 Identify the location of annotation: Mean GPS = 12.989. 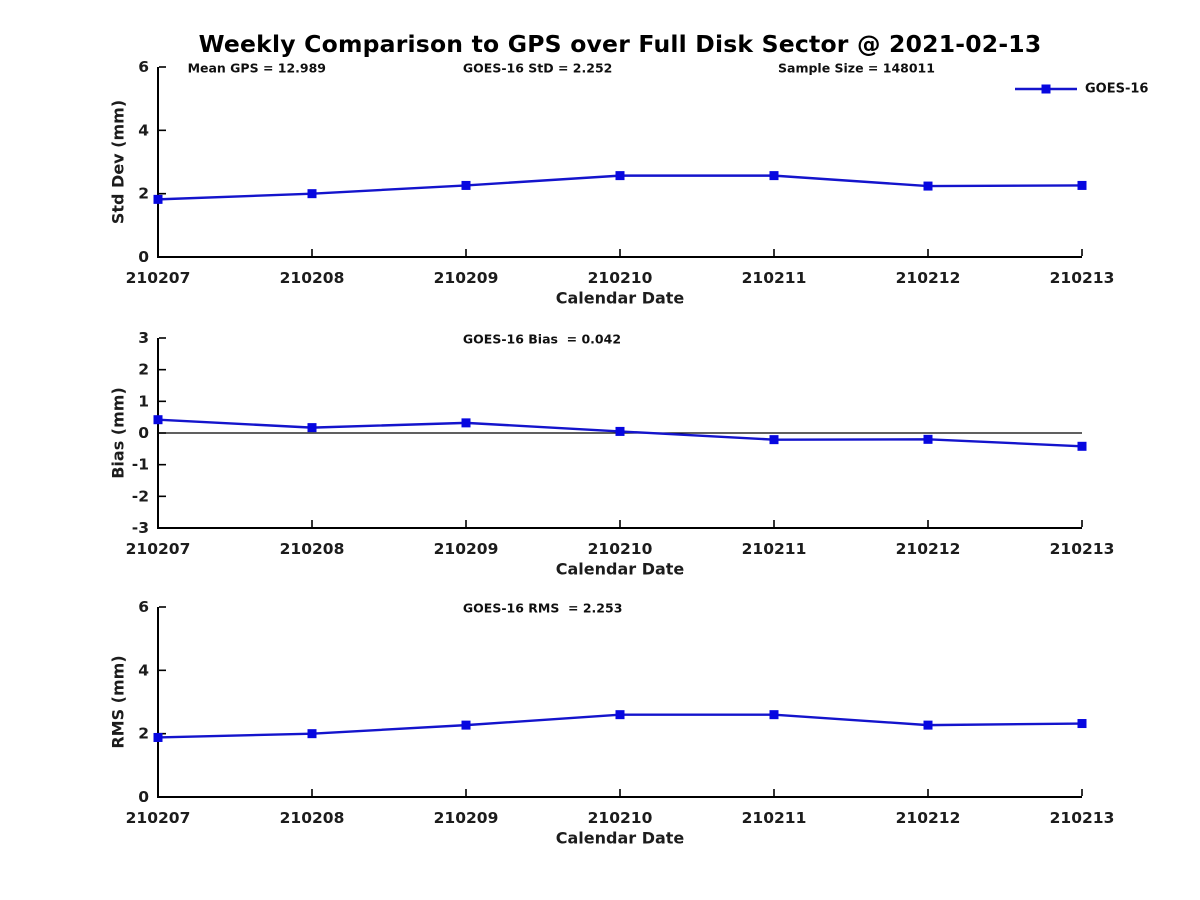
(257, 68).